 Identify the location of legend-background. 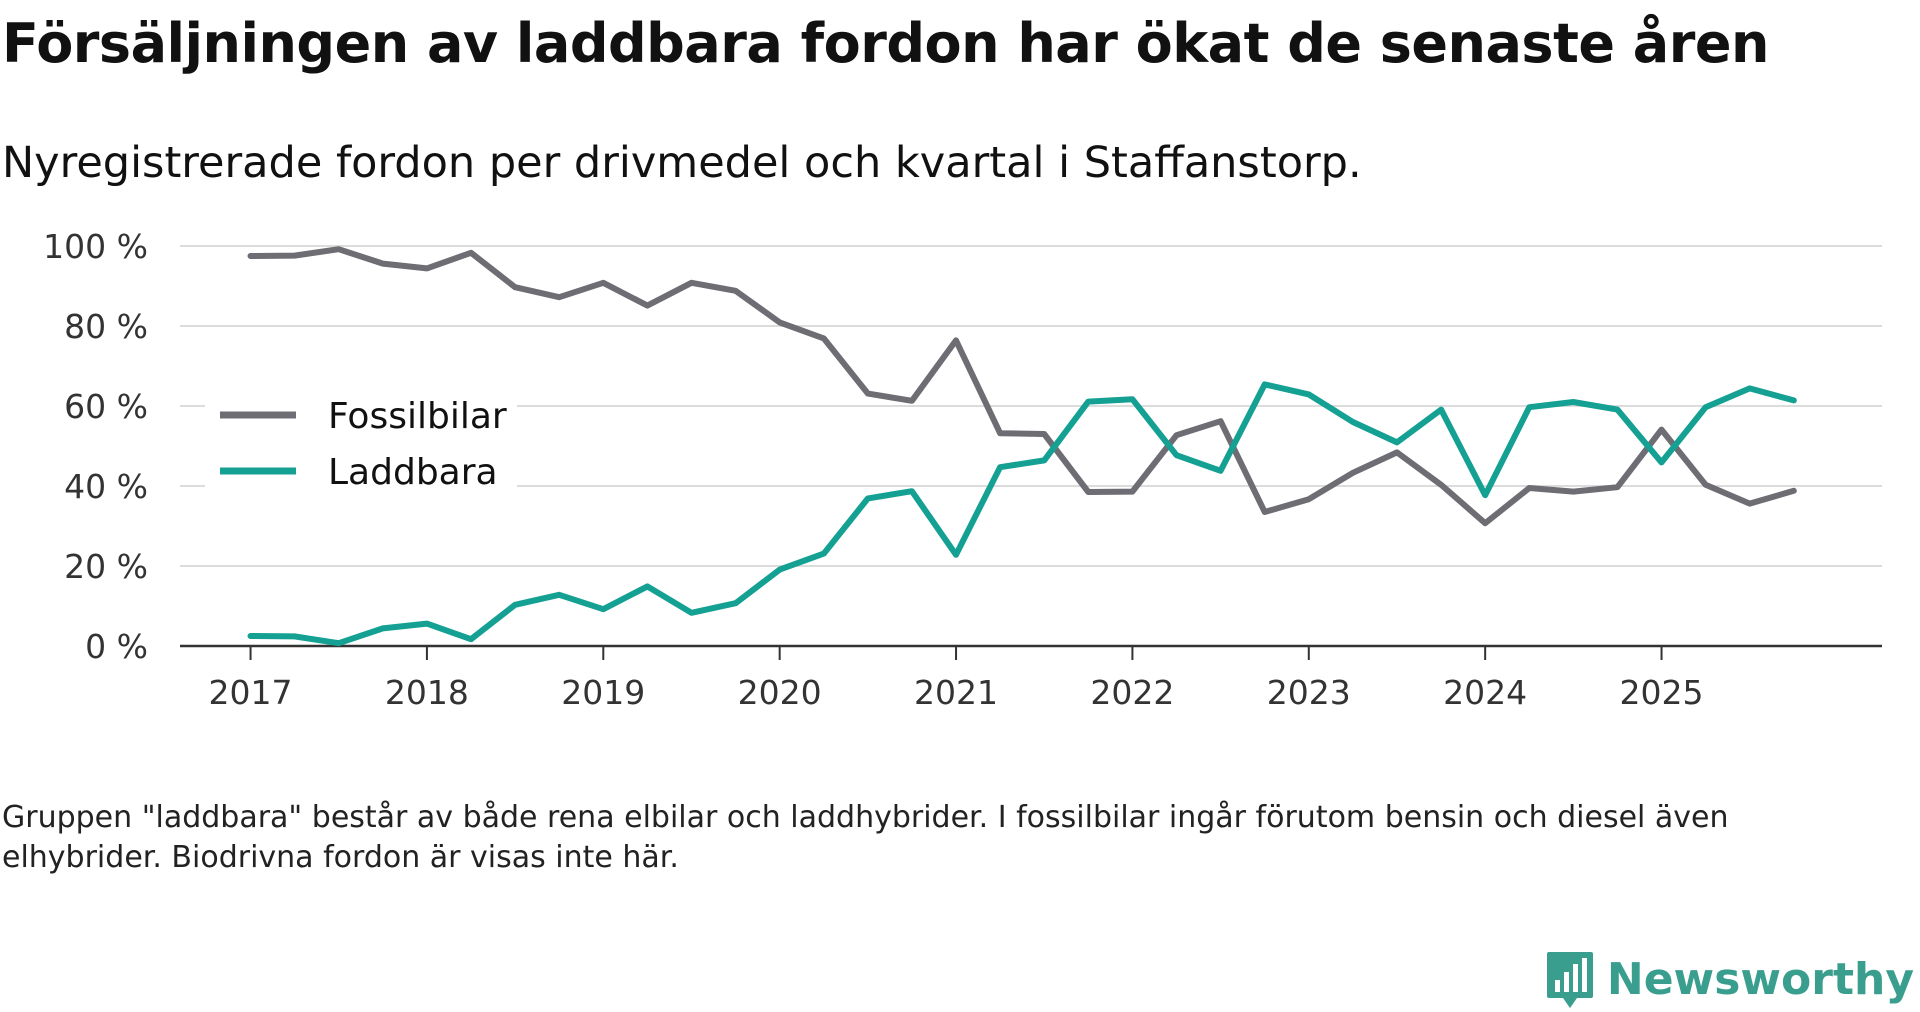
(361, 436).